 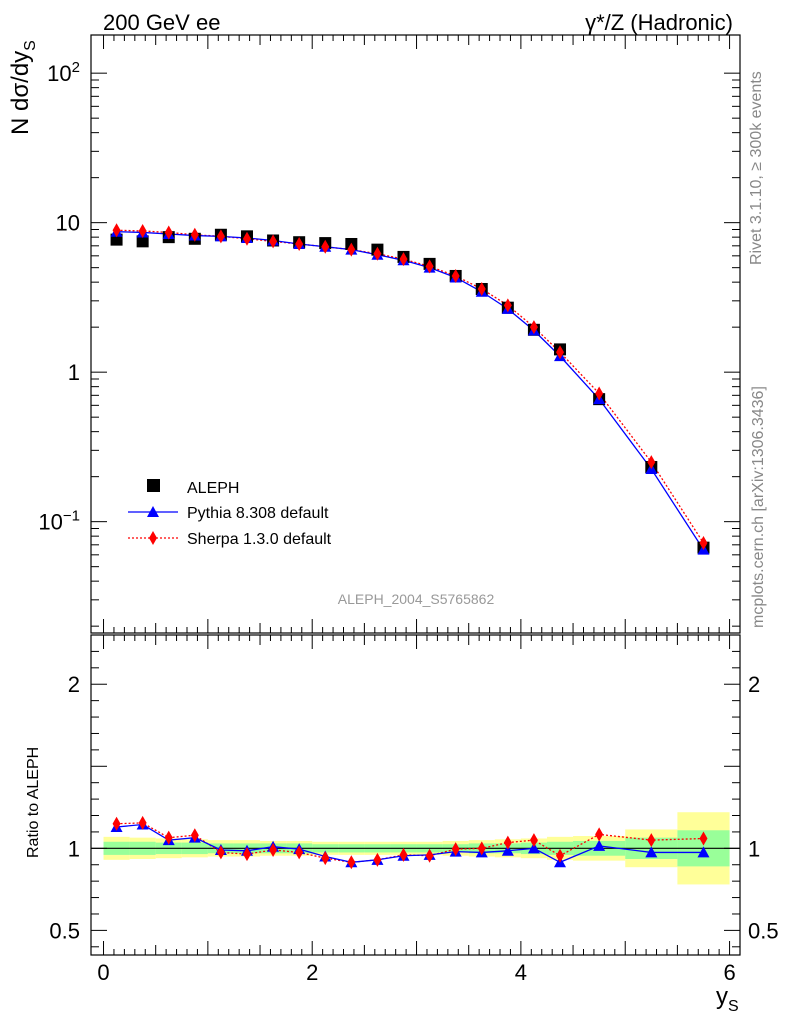 What do you see at coordinates (213, 488) in the screenshot?
I see `legend-aleph-label: ALEPH` at bounding box center [213, 488].